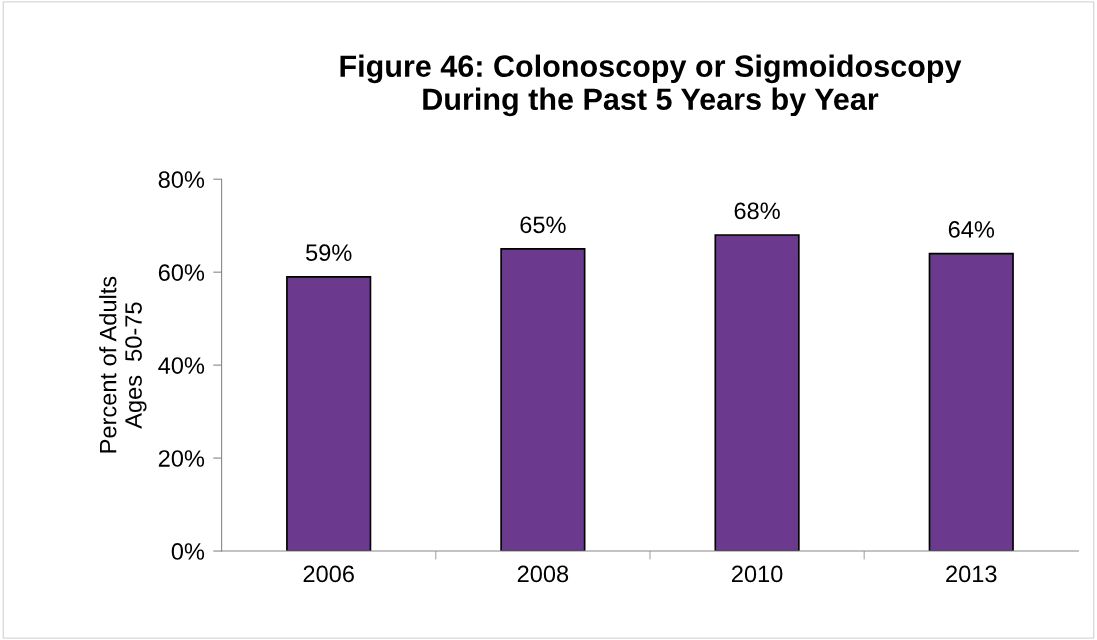 This screenshot has width=1097, height=640. I want to click on y-axis-title: Percent of Adults Ages 50-75, so click(123, 364).